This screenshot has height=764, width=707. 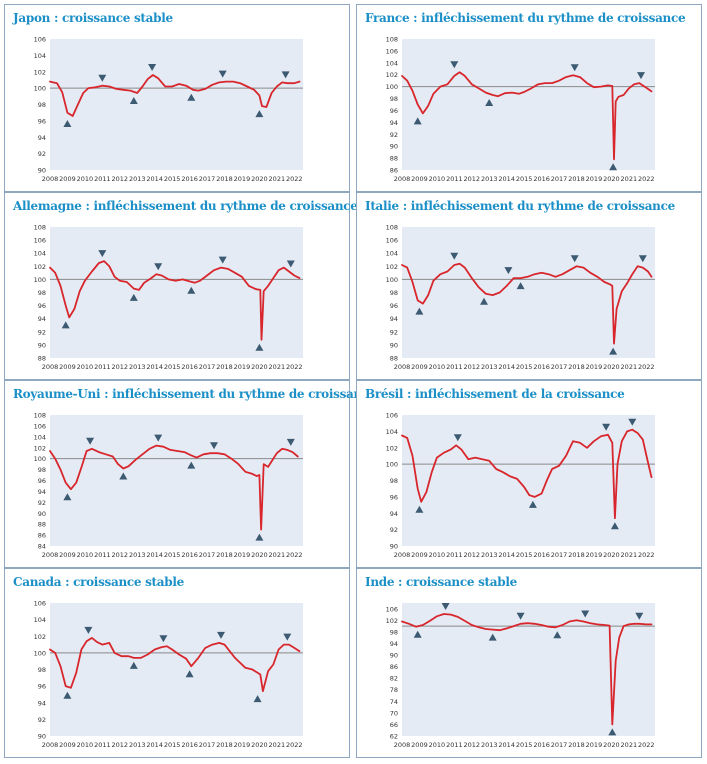 What do you see at coordinates (242, 745) in the screenshot?
I see `x-tick-label: 2019` at bounding box center [242, 745].